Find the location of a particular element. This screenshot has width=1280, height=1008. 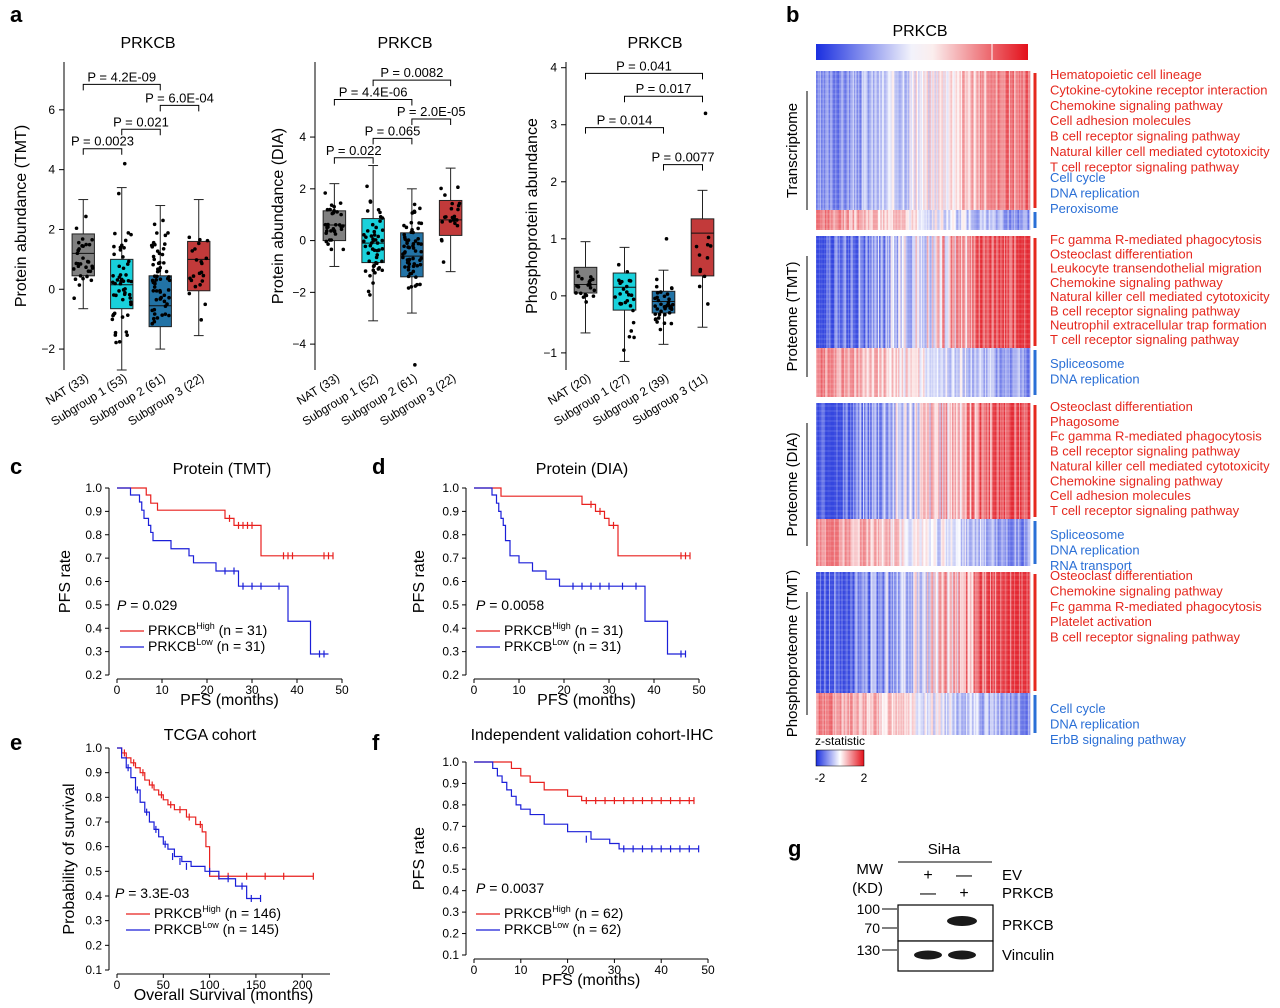

y-tick-label: 0.8 is located at coordinates (450, 535).